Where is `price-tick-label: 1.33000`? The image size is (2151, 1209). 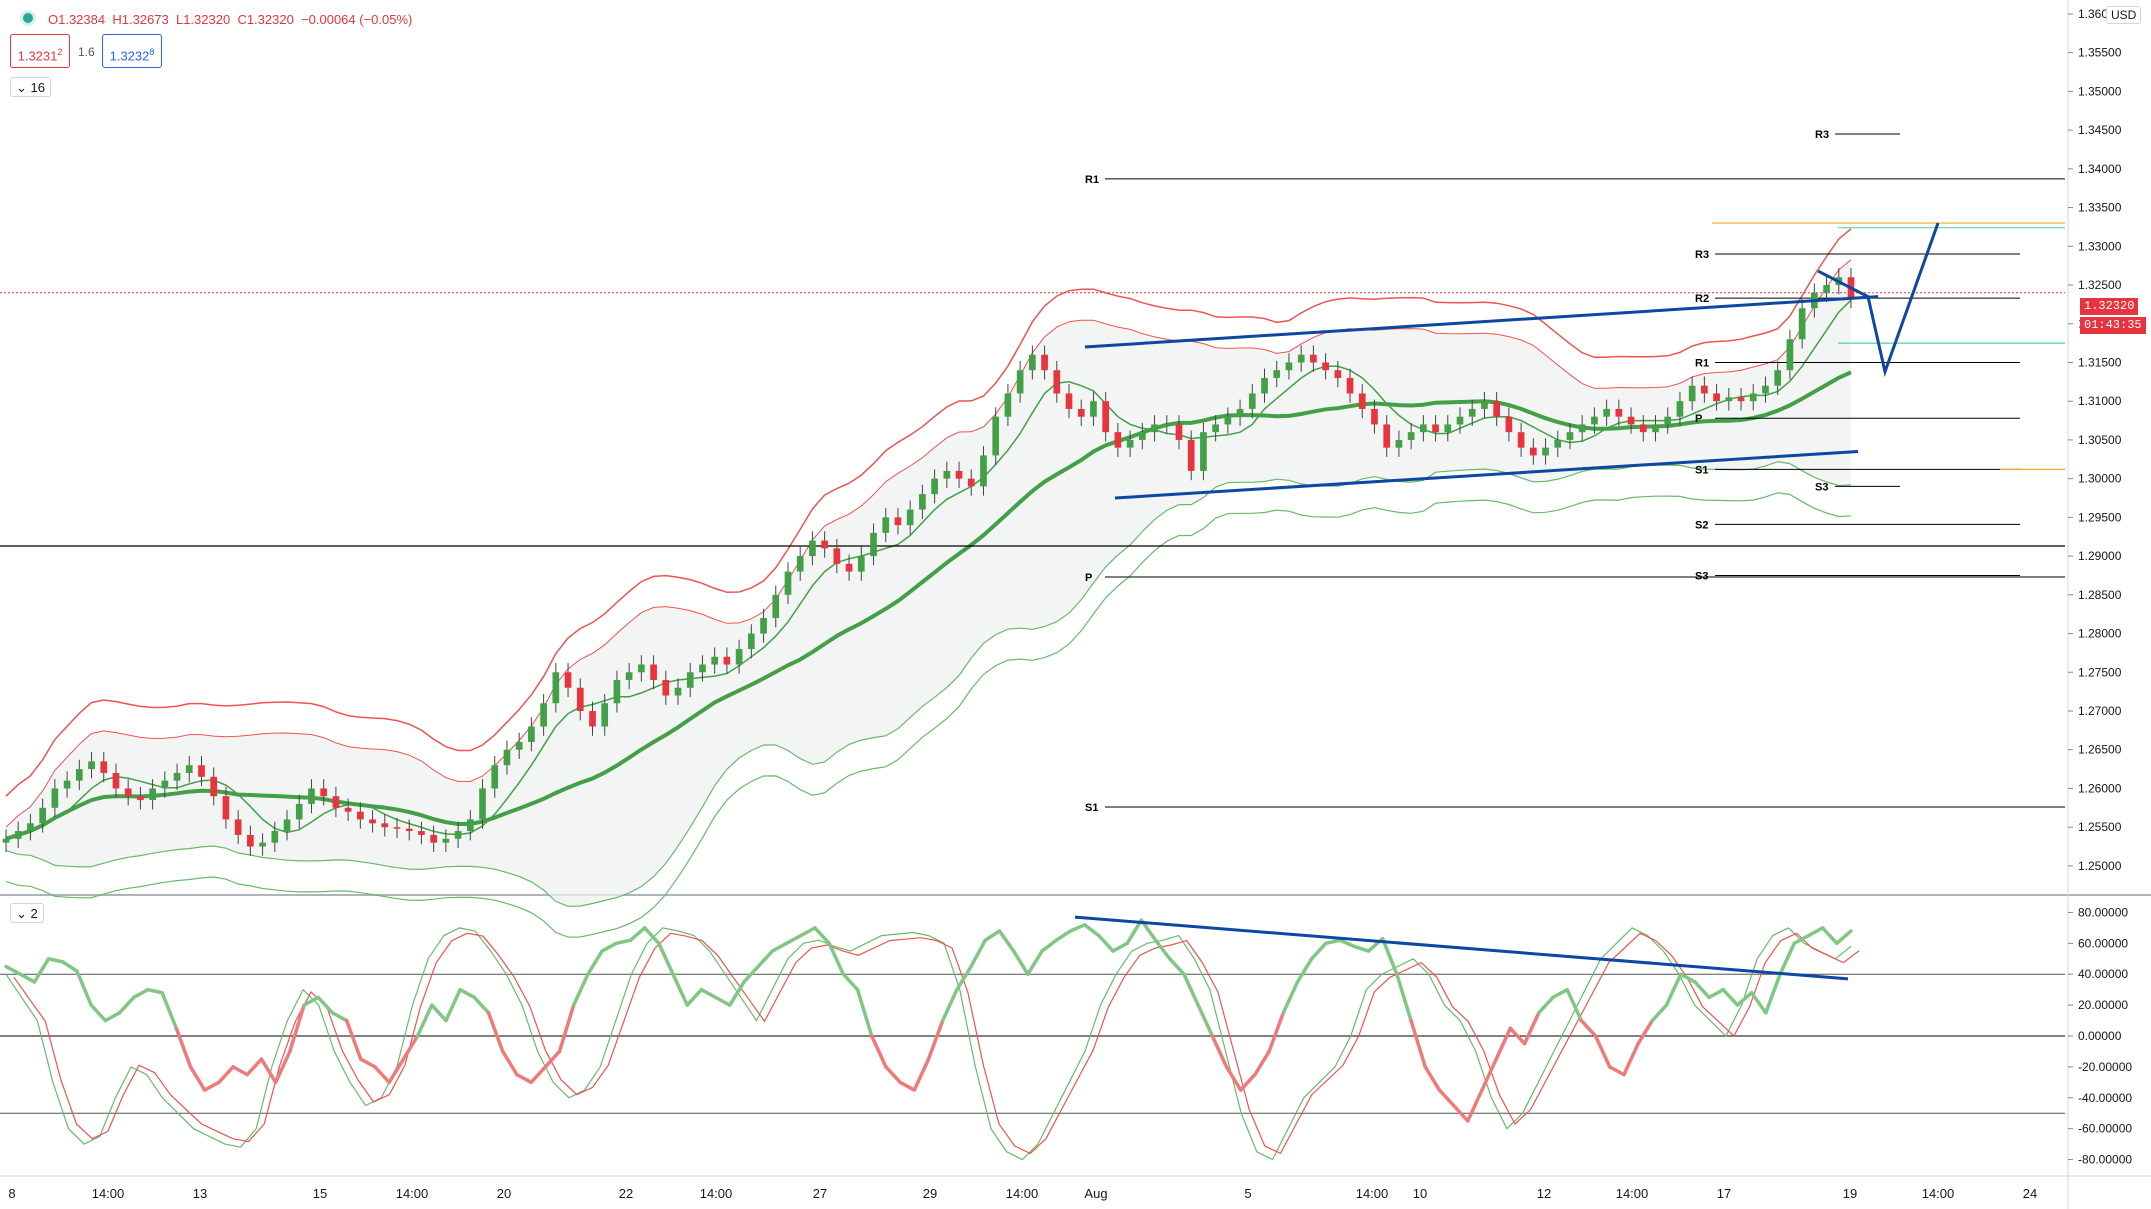 price-tick-label: 1.33000 is located at coordinates (2100, 246).